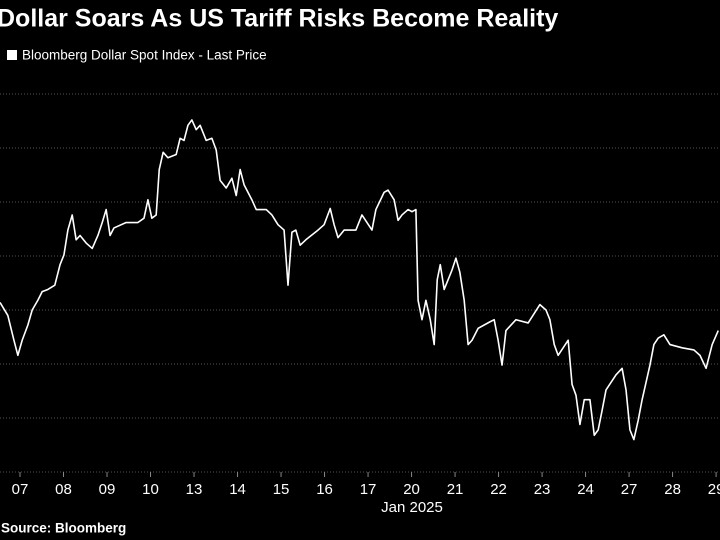  Describe the element at coordinates (714, 489) in the screenshot. I see `x-tick-label: 29` at that location.